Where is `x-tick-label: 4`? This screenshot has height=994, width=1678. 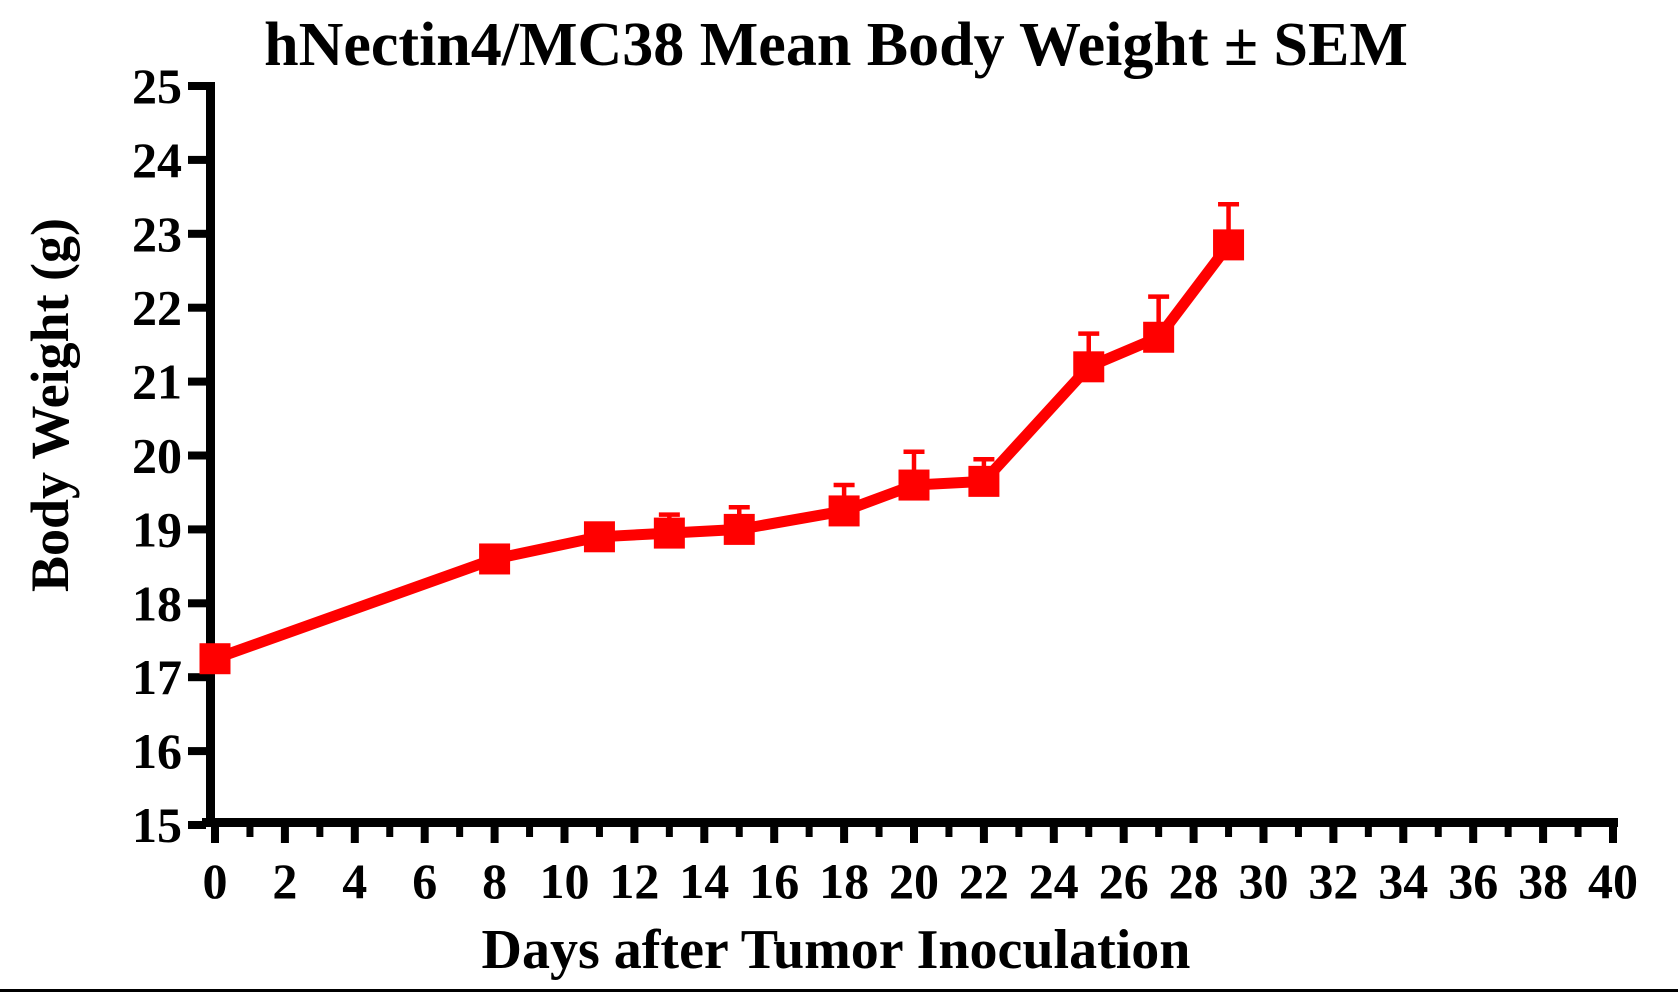 x-tick-label: 4 is located at coordinates (354, 881).